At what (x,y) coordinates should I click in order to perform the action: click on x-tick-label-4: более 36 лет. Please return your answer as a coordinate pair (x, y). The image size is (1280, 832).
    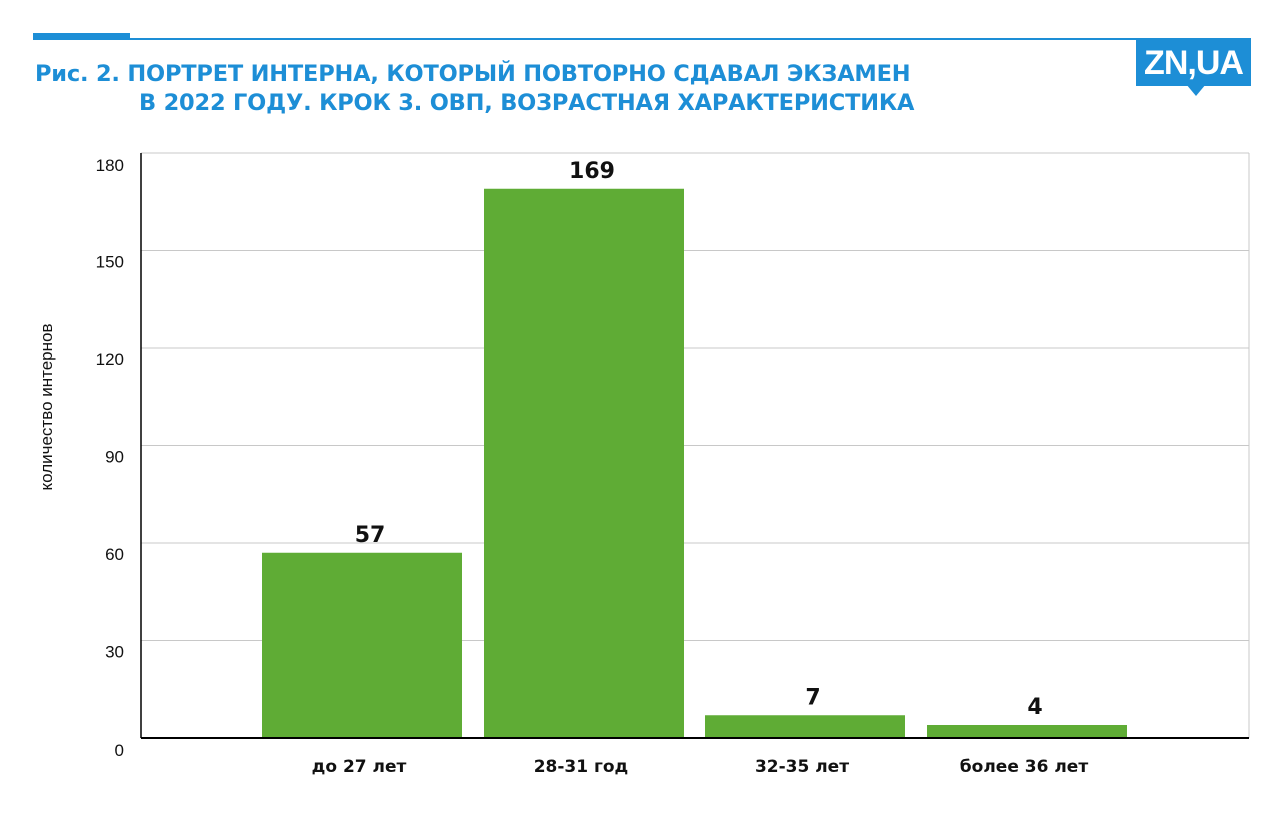
    Looking at the image, I should click on (1024, 767).